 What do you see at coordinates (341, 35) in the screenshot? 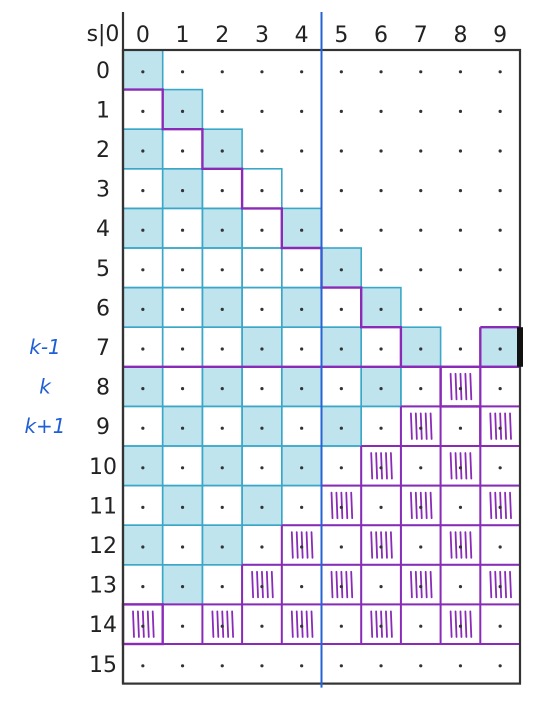
I see `col-header: 5` at bounding box center [341, 35].